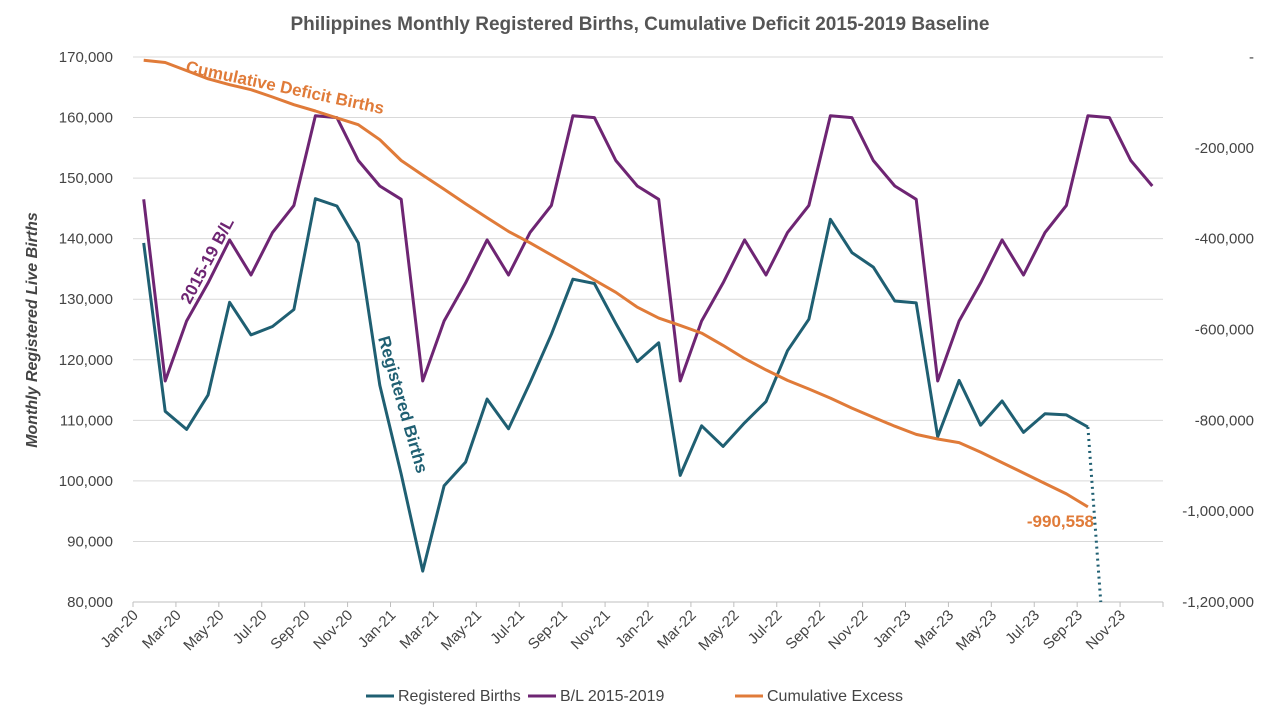  What do you see at coordinates (459, 696) in the screenshot?
I see `legend-label: Registered Births` at bounding box center [459, 696].